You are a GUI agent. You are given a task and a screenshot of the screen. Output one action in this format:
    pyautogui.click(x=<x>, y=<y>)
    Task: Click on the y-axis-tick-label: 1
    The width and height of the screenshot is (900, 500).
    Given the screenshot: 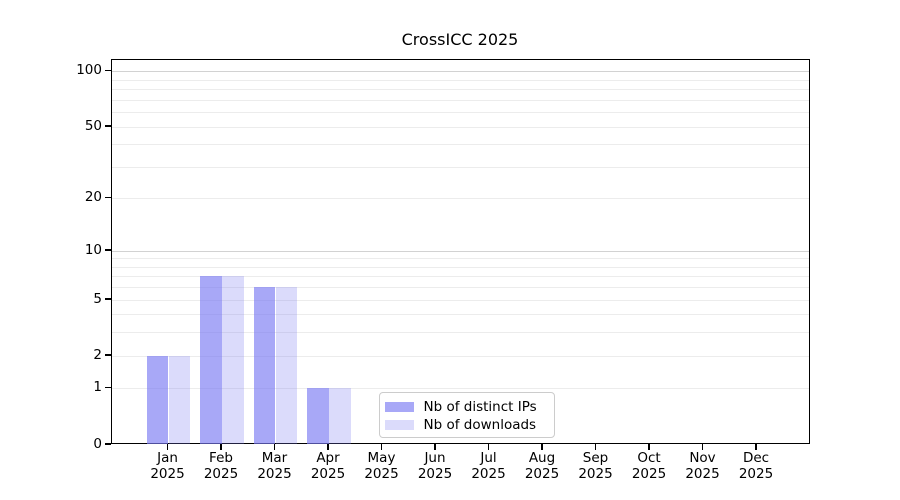 What is the action you would take?
    pyautogui.click(x=97, y=387)
    